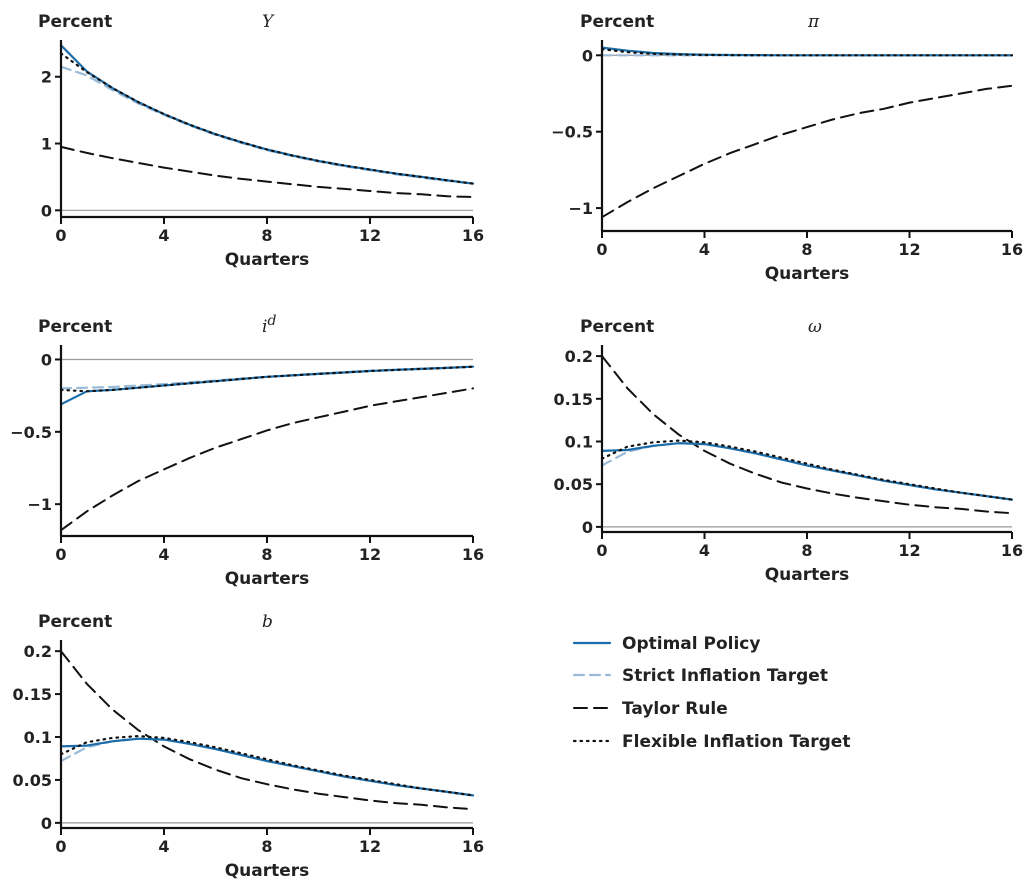 This screenshot has height=896, width=1026. Describe the element at coordinates (271, 321) in the screenshot. I see `panel-title-superscript: d` at that location.